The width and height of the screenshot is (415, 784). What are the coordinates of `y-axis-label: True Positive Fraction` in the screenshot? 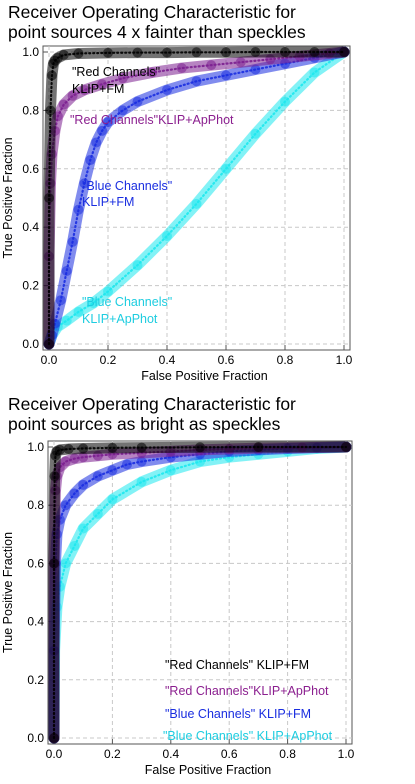 It's located at (8, 592).